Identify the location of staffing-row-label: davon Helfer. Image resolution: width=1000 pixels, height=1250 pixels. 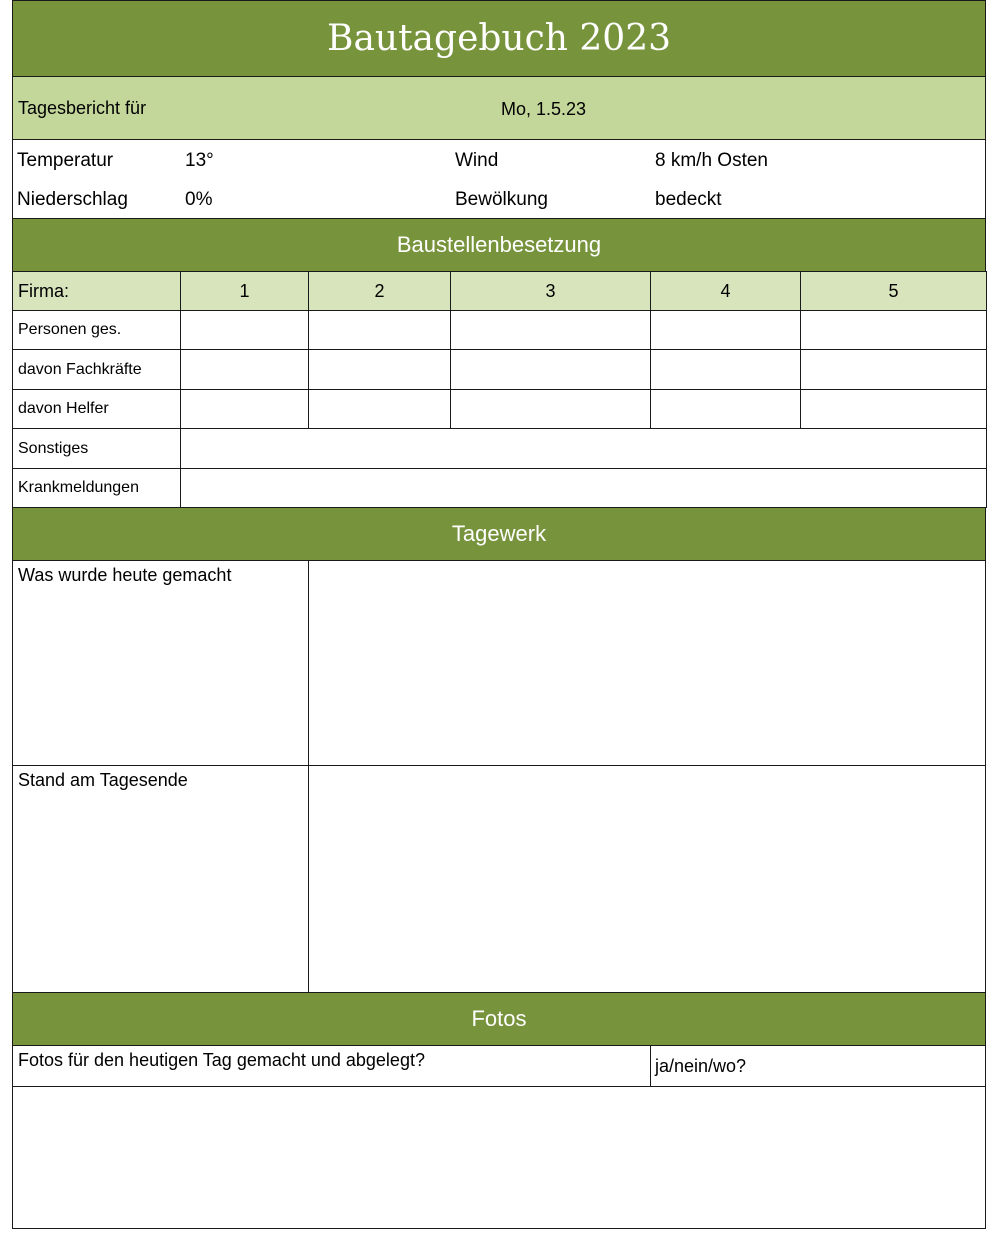
(96, 409).